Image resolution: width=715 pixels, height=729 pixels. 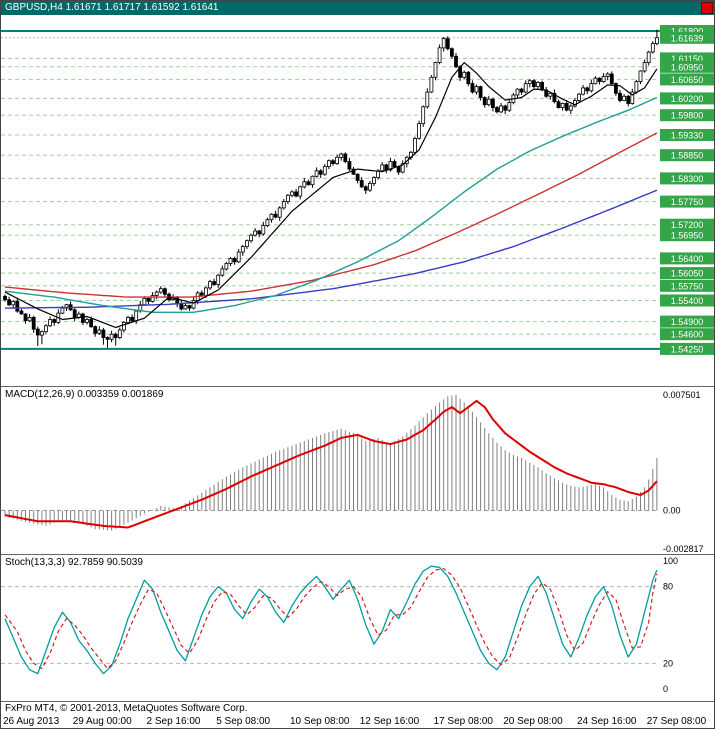 I want to click on time-tick-label: 24 Sep 16:00, so click(x=607, y=721).